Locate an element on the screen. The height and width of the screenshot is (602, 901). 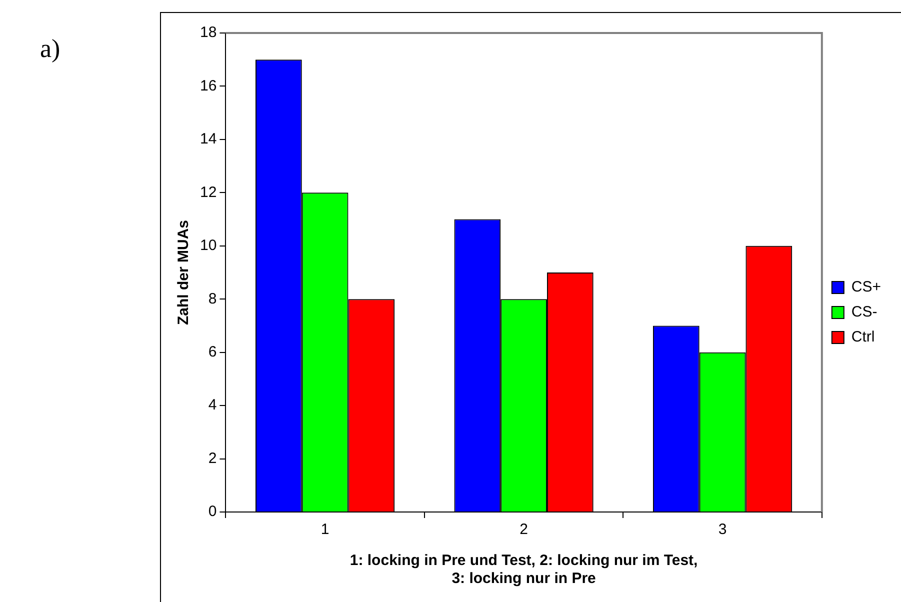
legend-label: Ctrl is located at coordinates (863, 337).